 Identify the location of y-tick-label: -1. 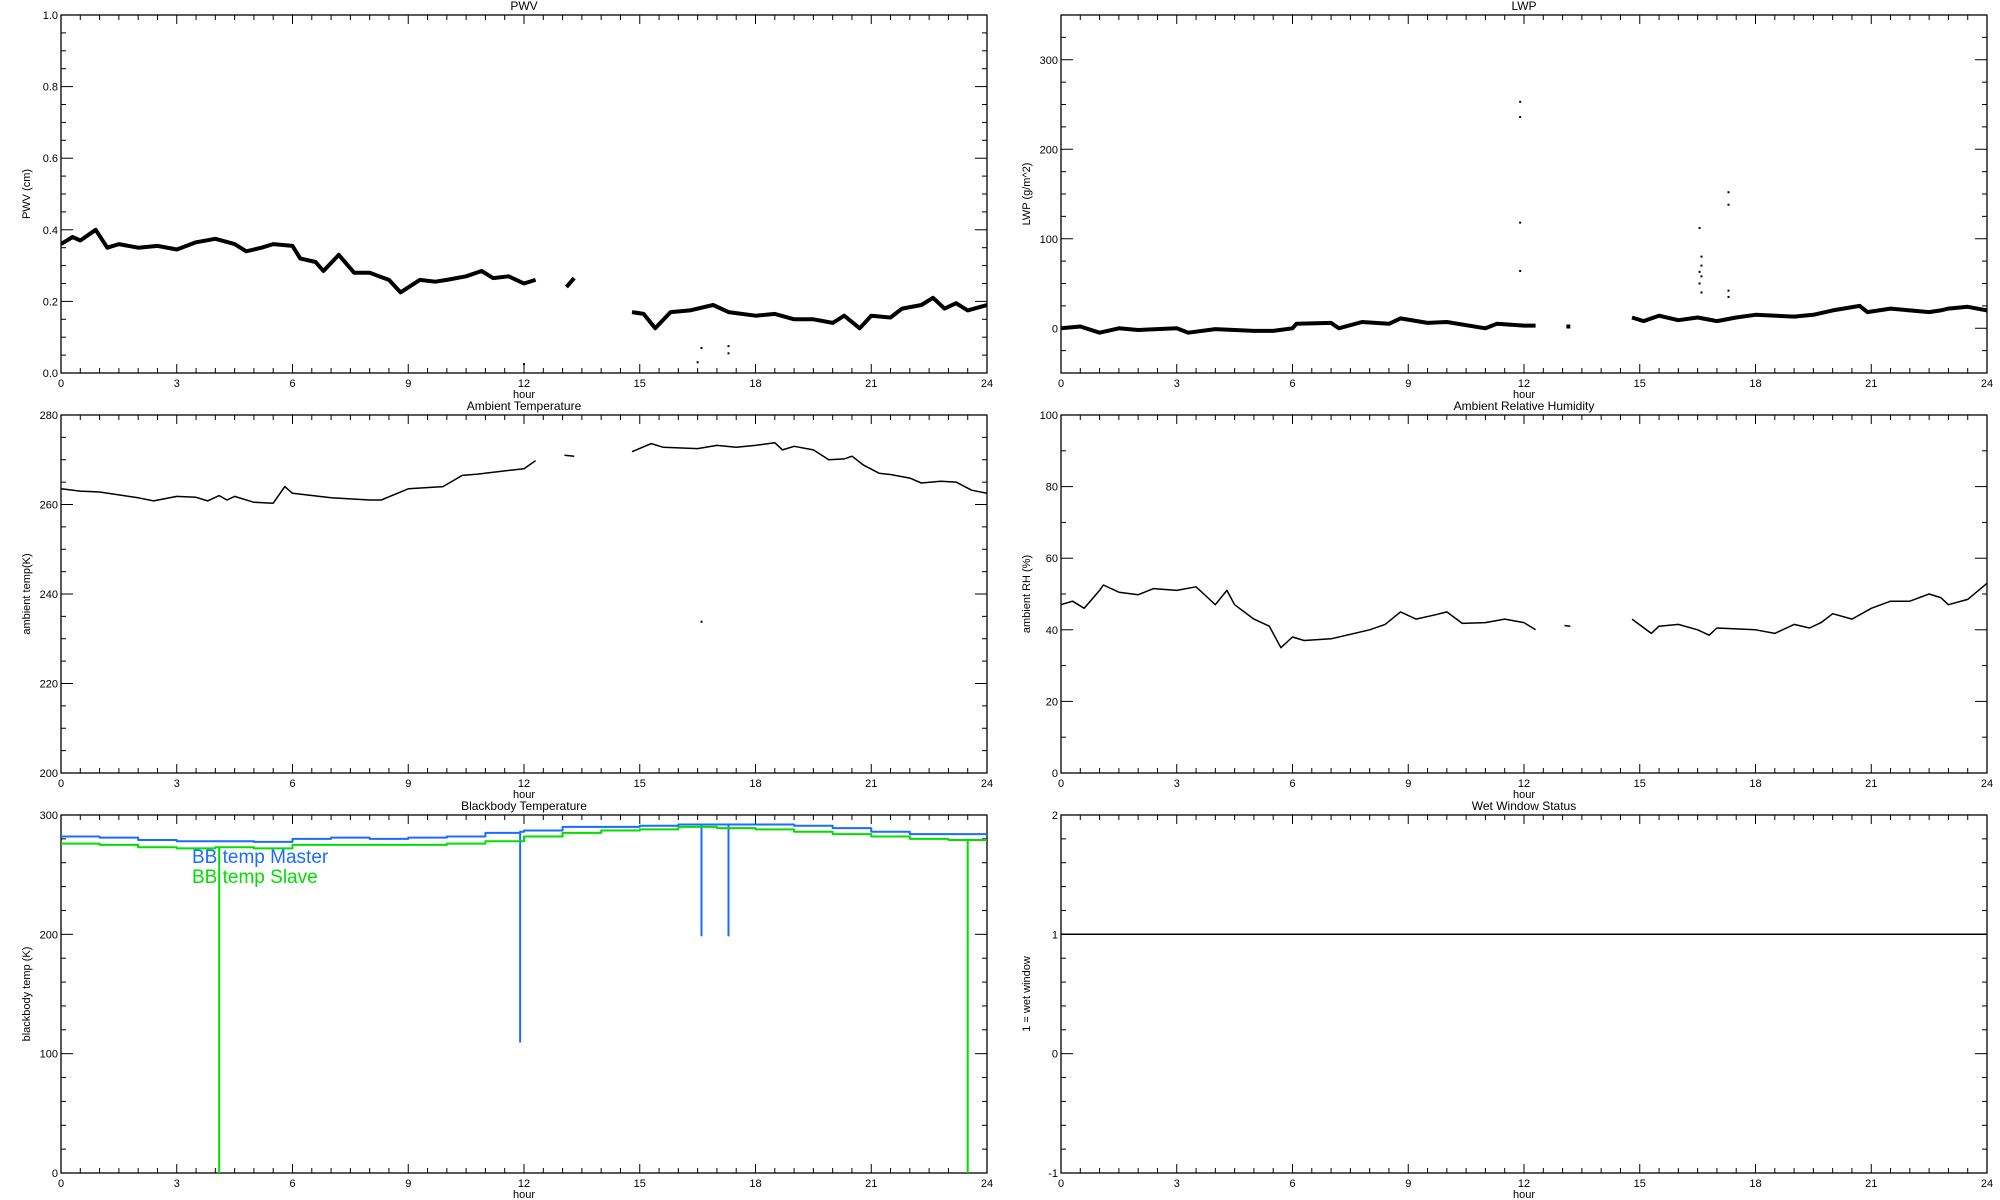
(1053, 1174).